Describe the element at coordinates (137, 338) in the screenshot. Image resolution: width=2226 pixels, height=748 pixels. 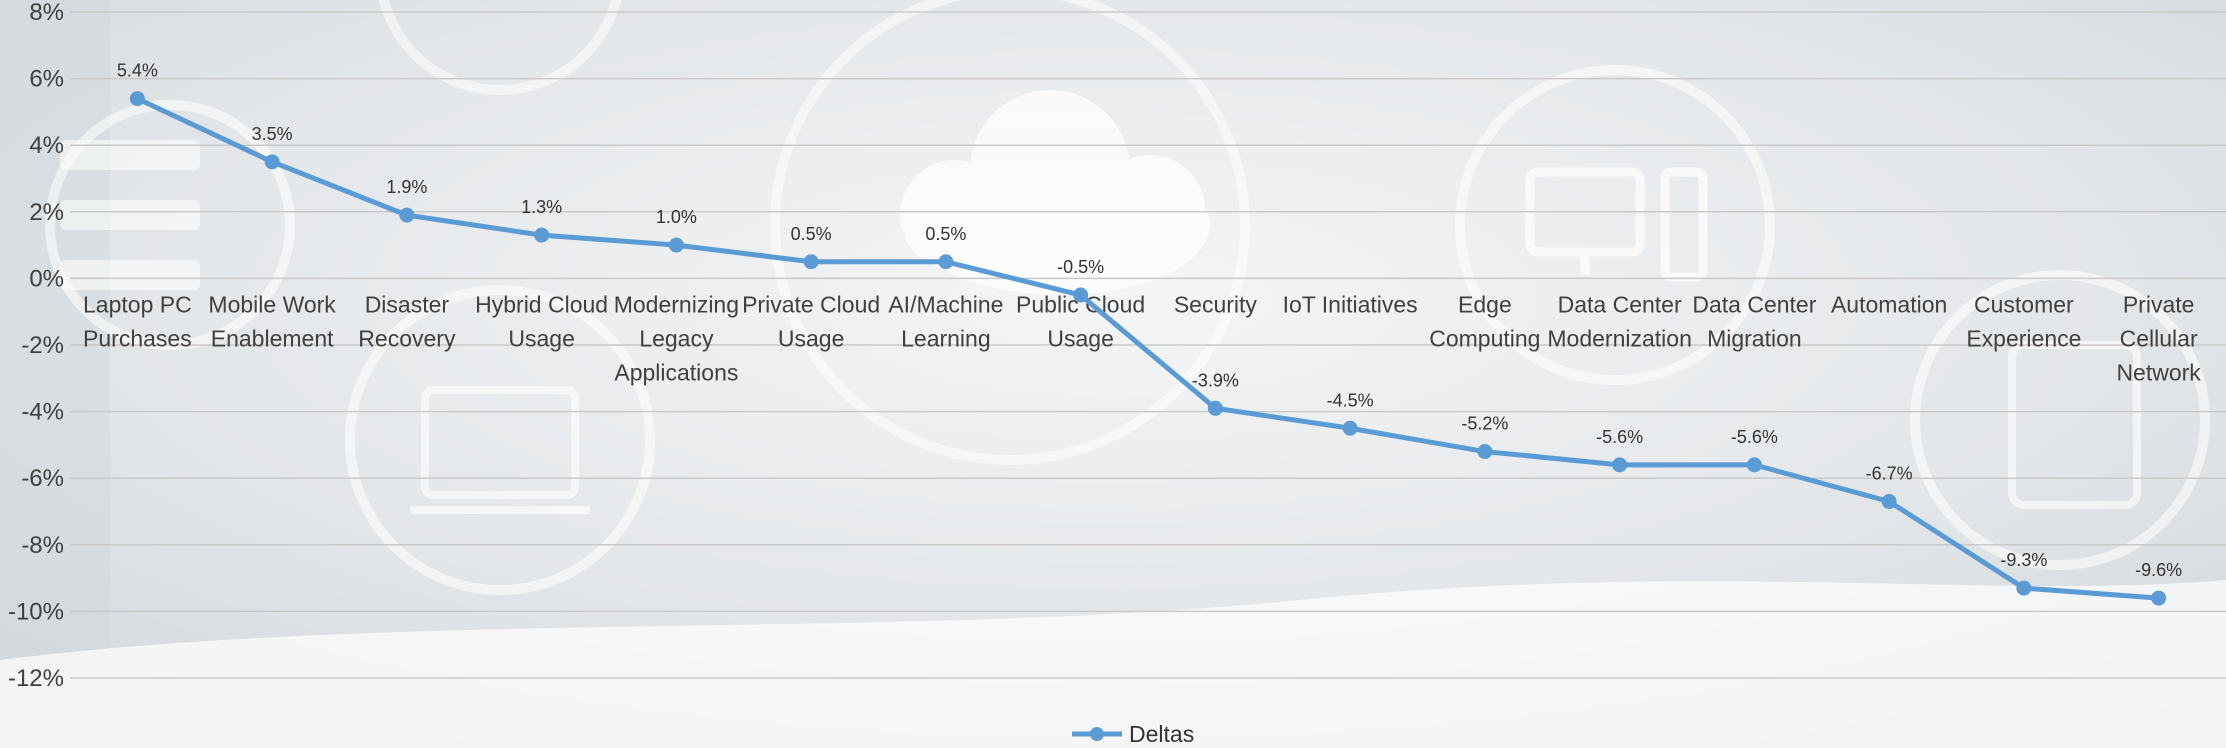
I see `x-category-label-line: Purchases` at that location.